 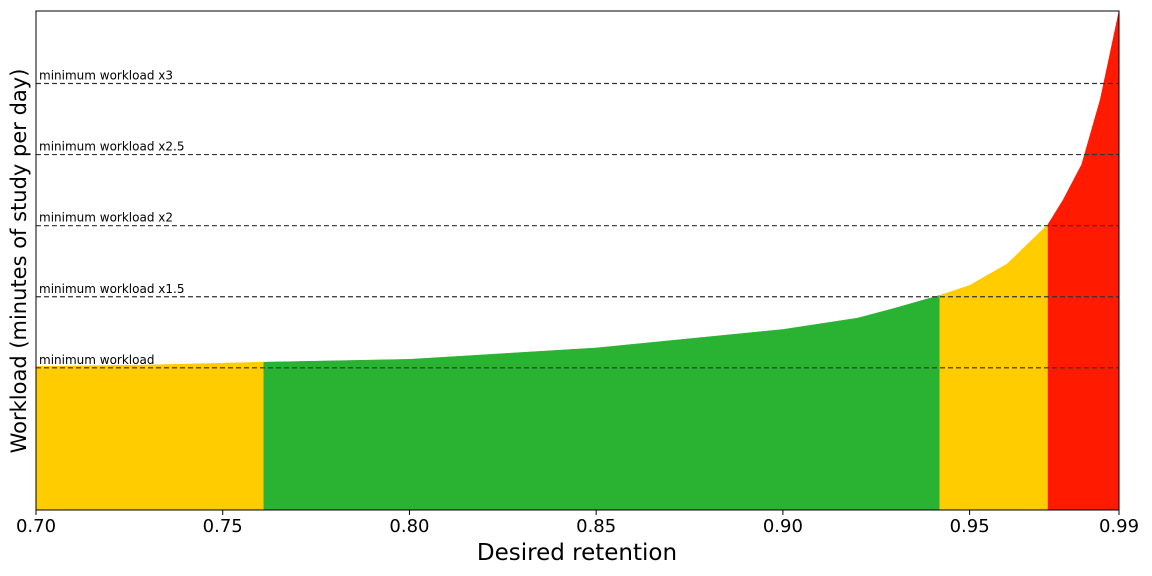 I want to click on x-tick-label: 0.80, so click(x=409, y=526).